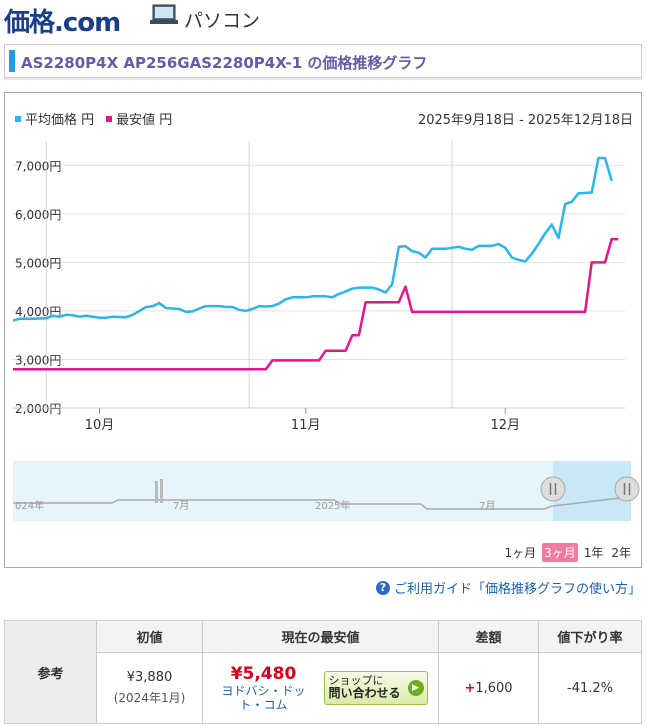  What do you see at coordinates (60, 120) in the screenshot?
I see `legend-avg-label: 平均価格 円` at bounding box center [60, 120].